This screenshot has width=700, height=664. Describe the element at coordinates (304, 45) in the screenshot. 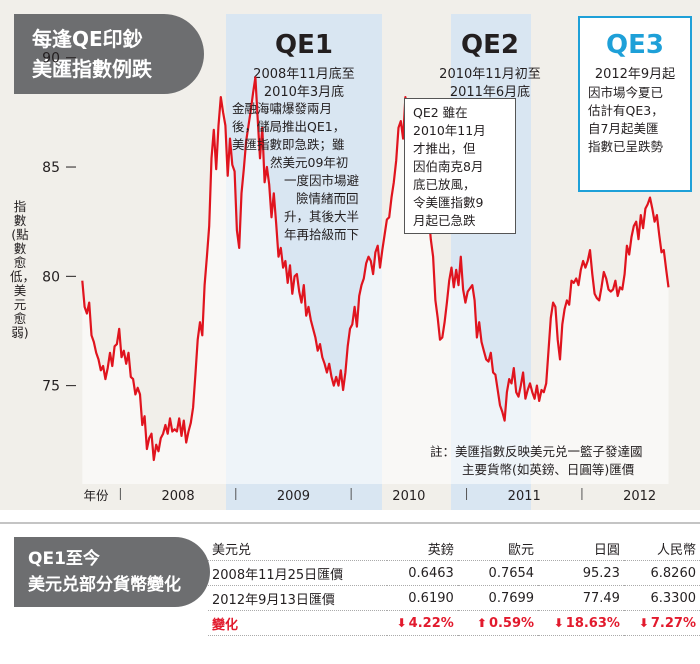

I see `qe1-label: QE1` at that location.